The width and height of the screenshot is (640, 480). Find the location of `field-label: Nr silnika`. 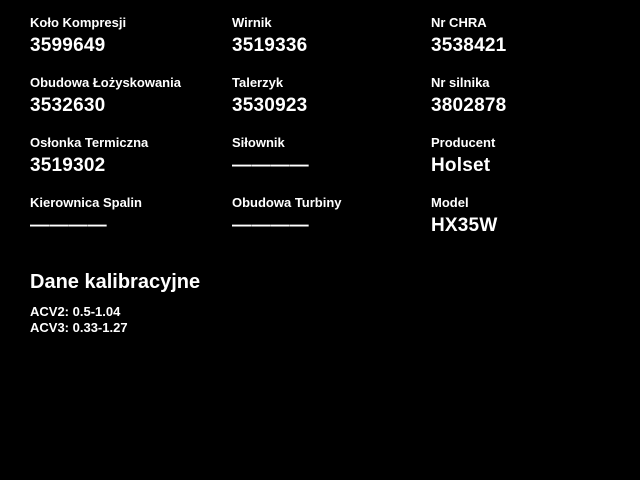

field-label: Nr silnika is located at coordinates (460, 82).